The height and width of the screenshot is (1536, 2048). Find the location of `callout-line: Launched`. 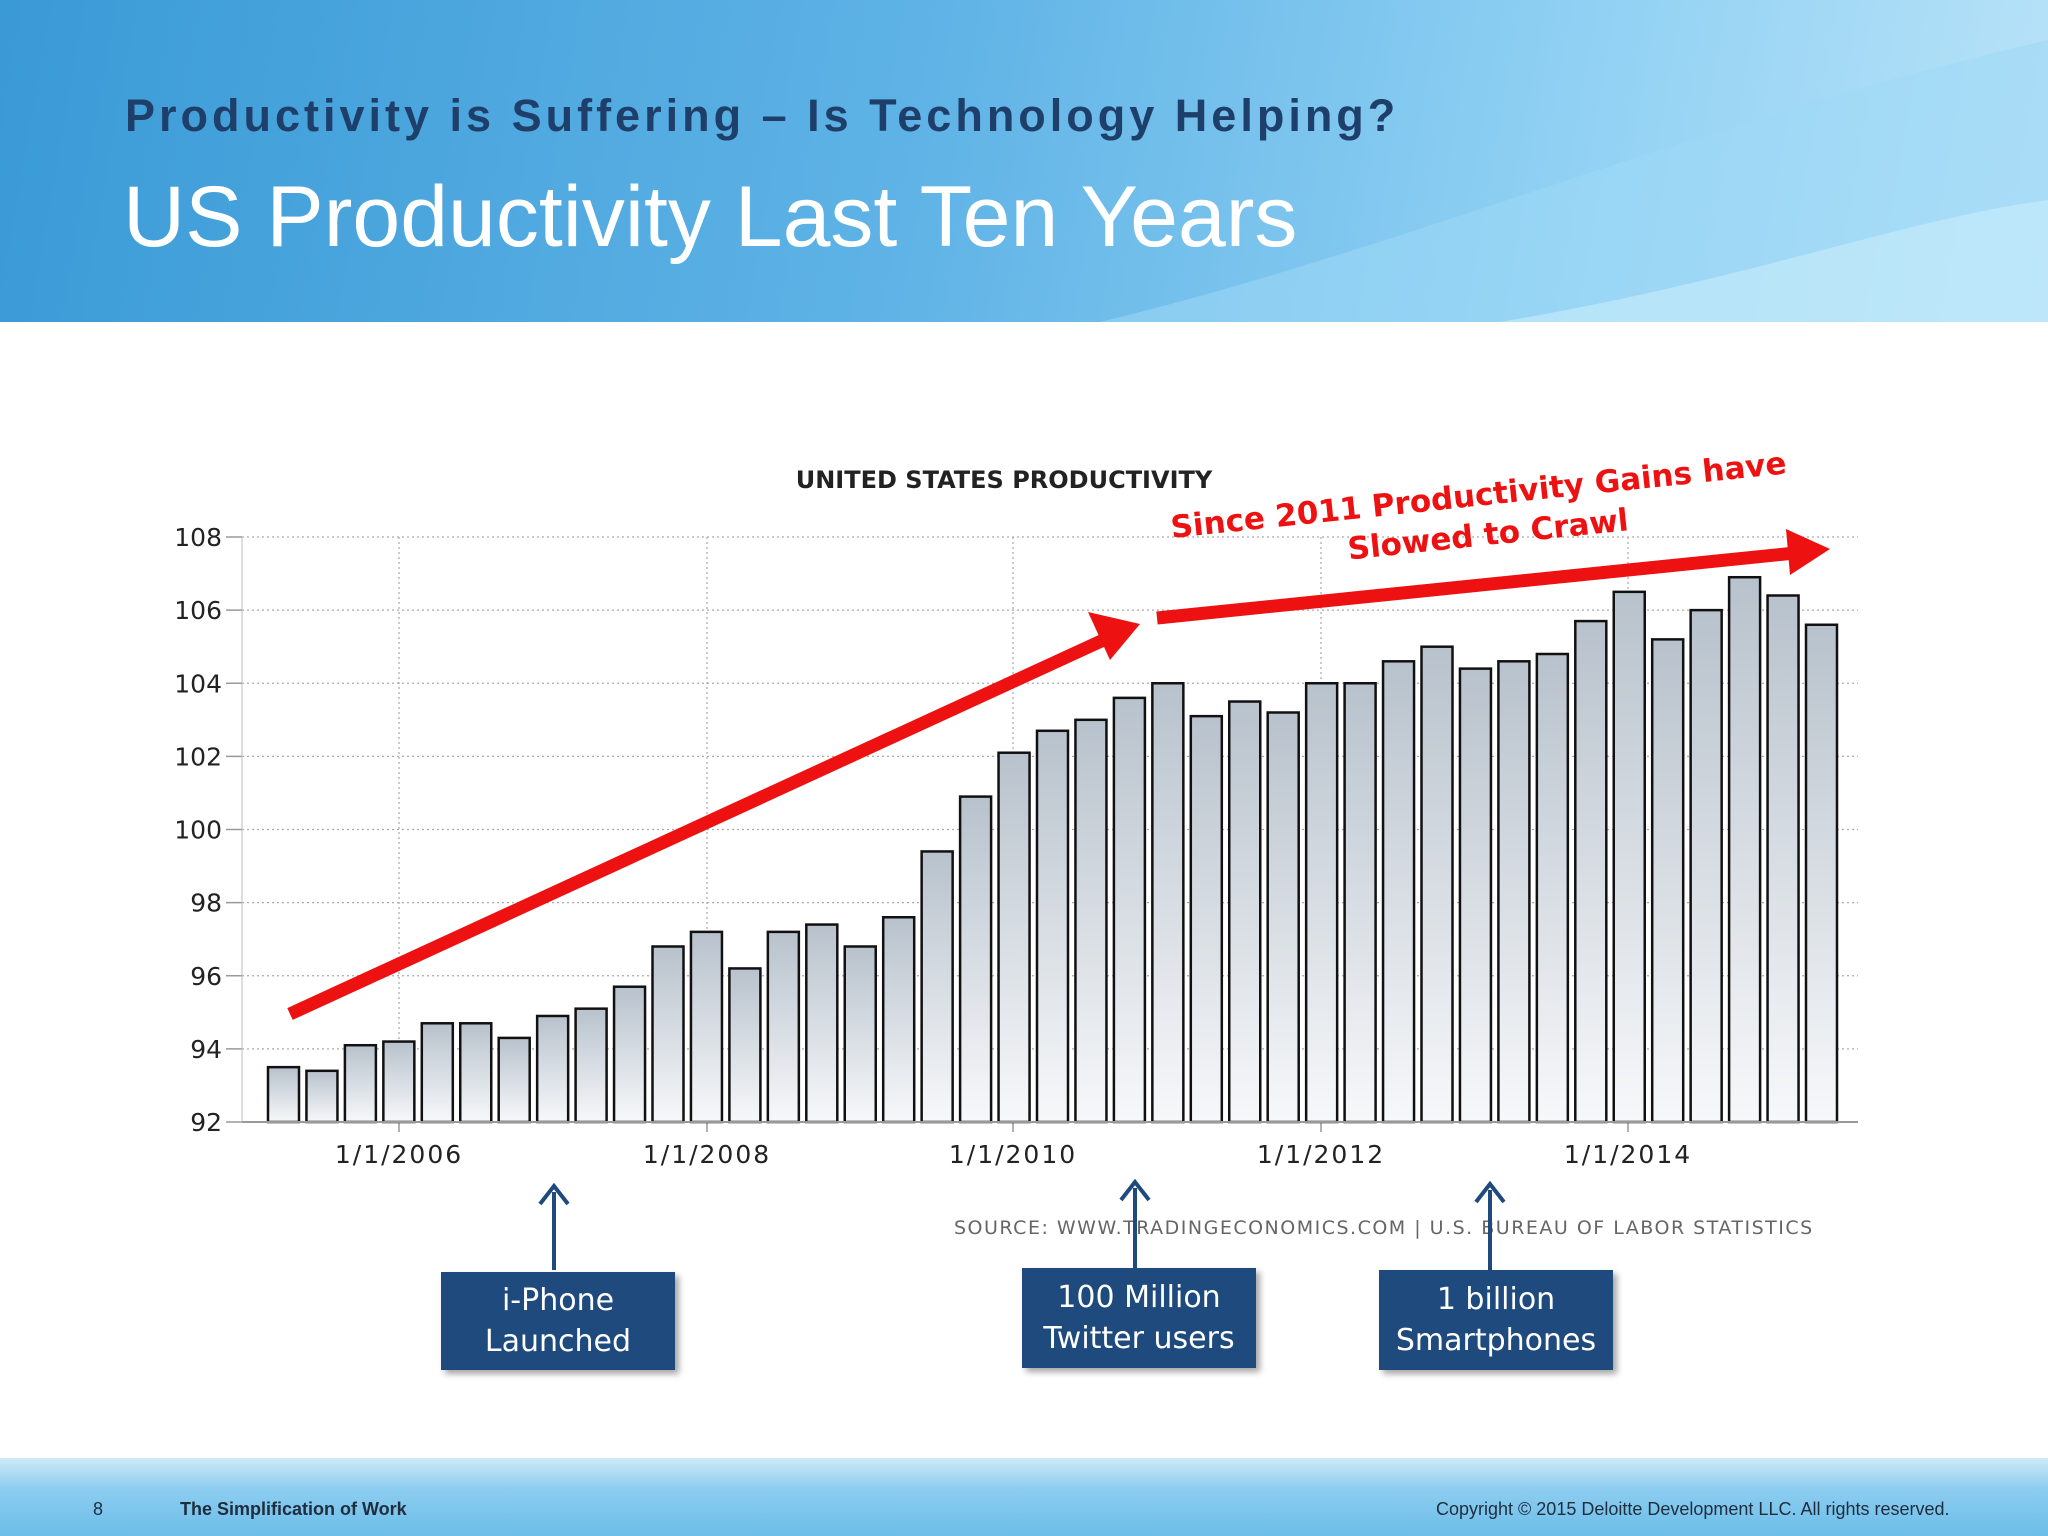

callout-line: Launched is located at coordinates (558, 1341).